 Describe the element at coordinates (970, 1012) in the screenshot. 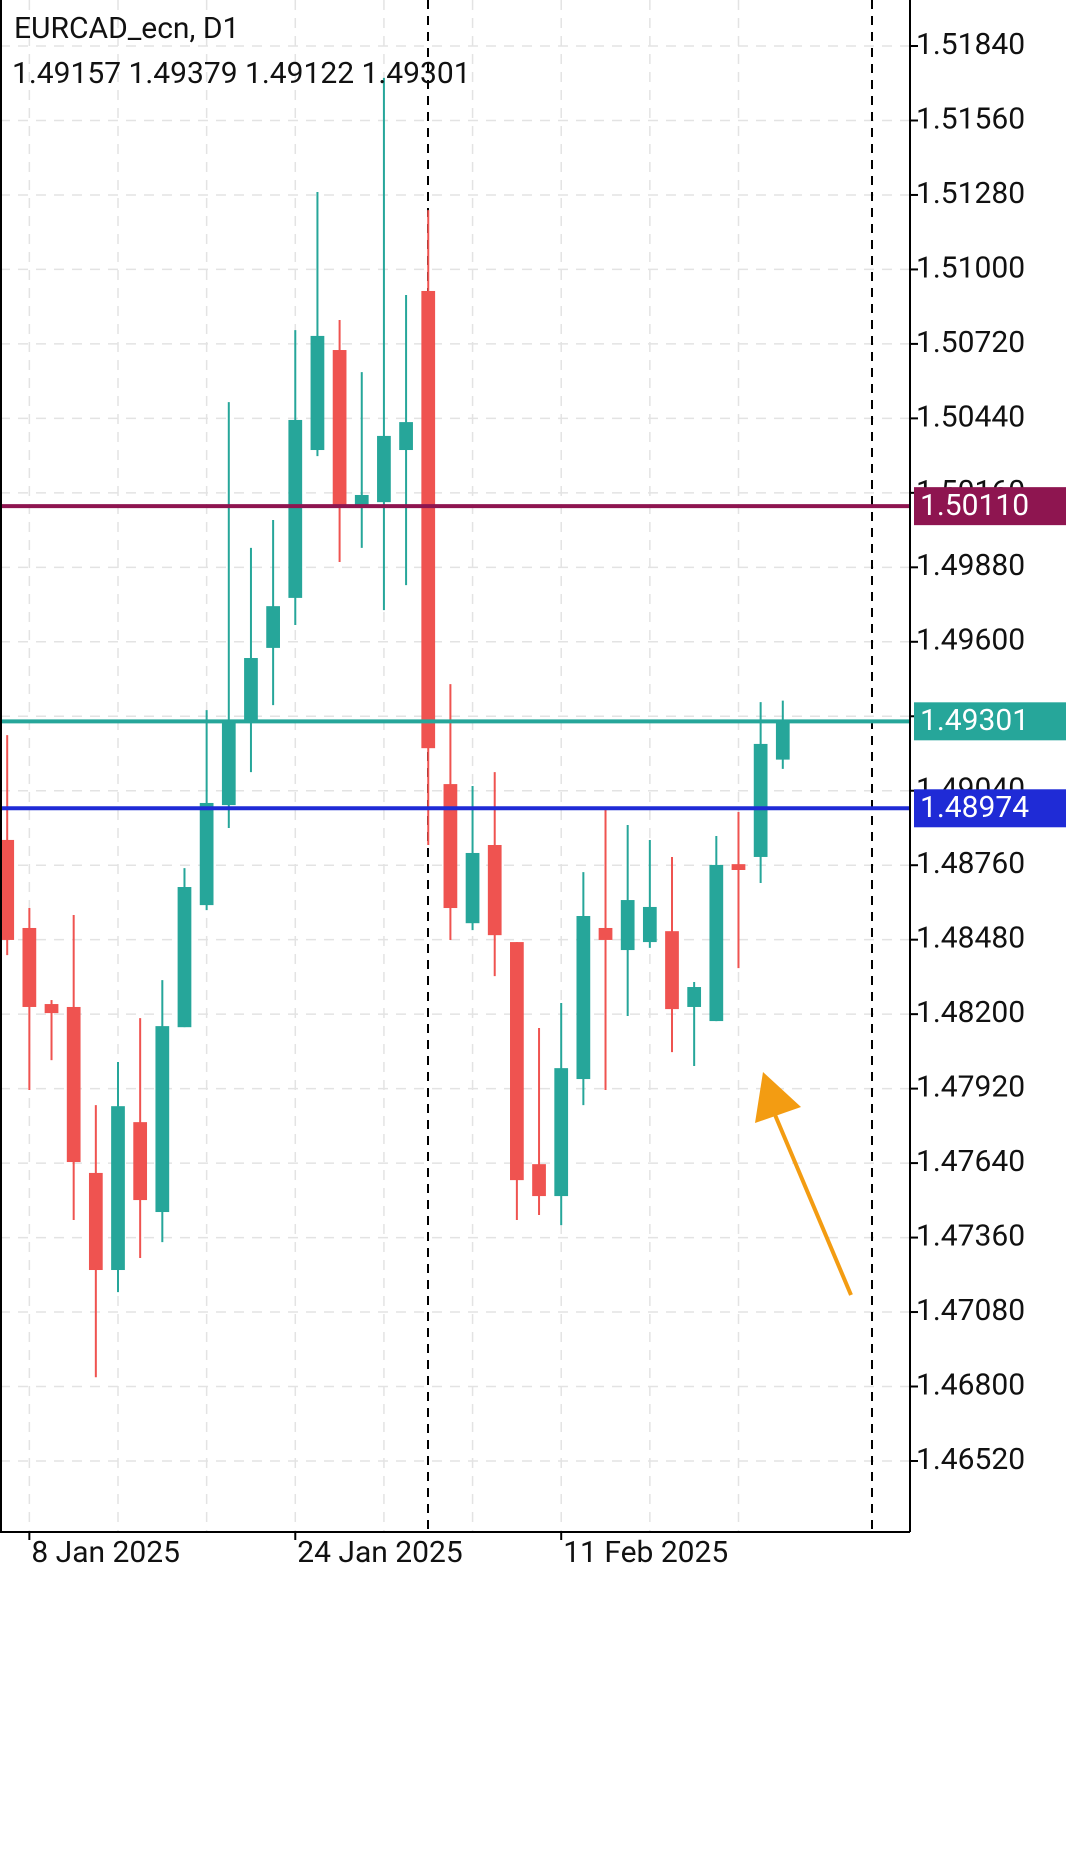

I see `y-tick-label: 1.48200` at that location.